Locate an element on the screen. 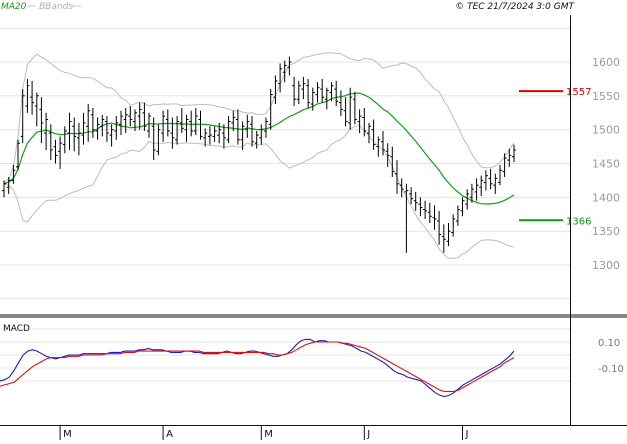  support-label: 1366 is located at coordinates (578, 221).